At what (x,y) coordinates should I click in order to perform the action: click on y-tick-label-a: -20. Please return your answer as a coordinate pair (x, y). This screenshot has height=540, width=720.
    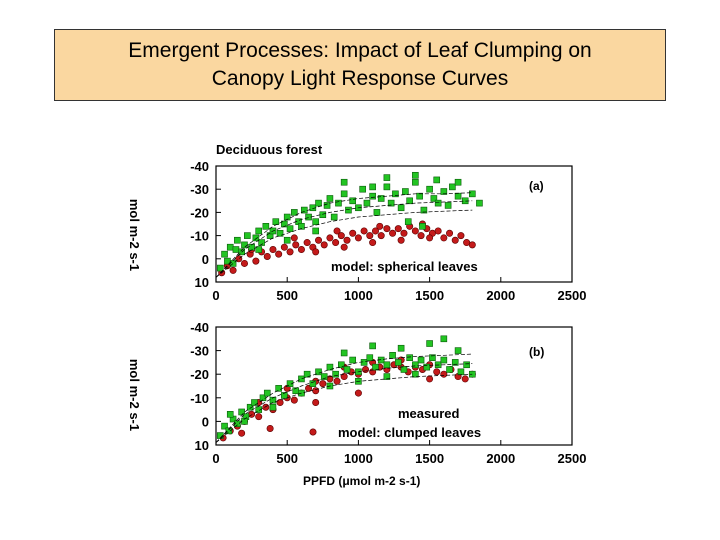
    Looking at the image, I should click on (199, 212).